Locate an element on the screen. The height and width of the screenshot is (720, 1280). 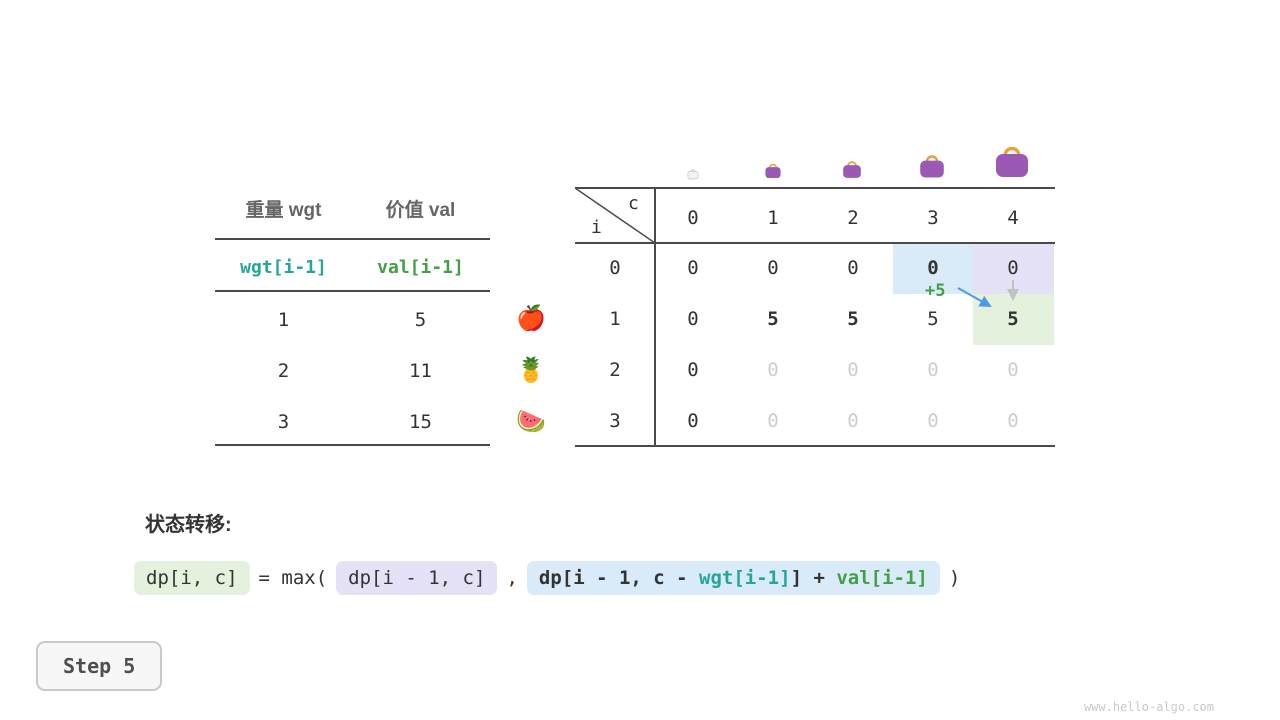
apple-icon: 🍎 is located at coordinates (531, 318).